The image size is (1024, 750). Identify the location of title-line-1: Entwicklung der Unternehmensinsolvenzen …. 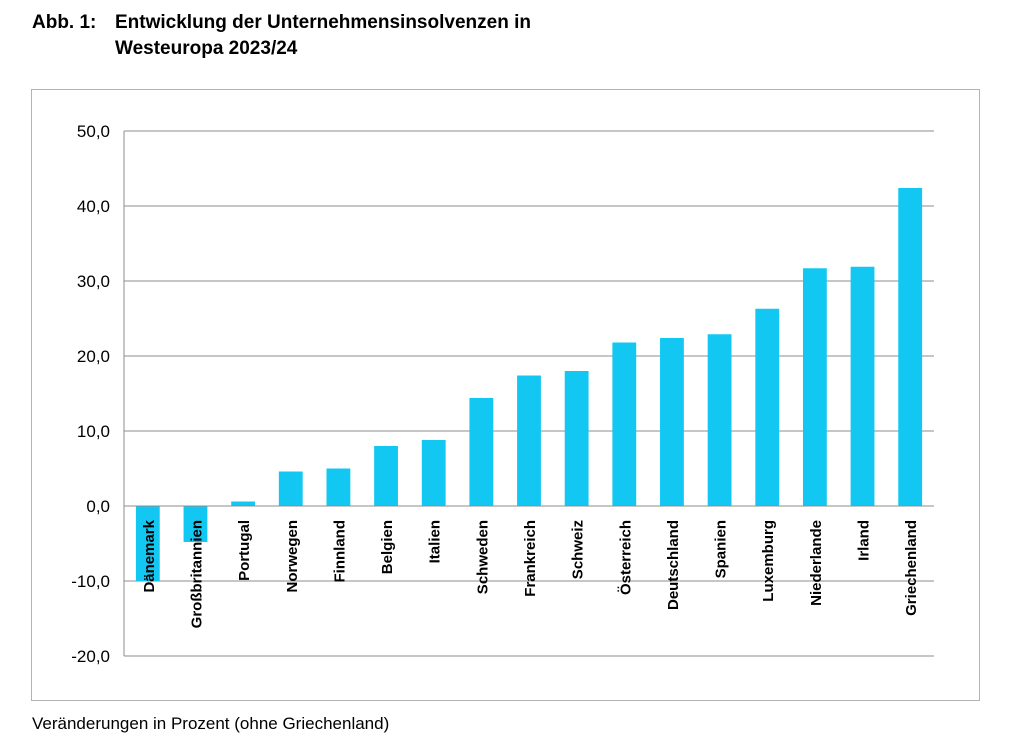
(323, 22).